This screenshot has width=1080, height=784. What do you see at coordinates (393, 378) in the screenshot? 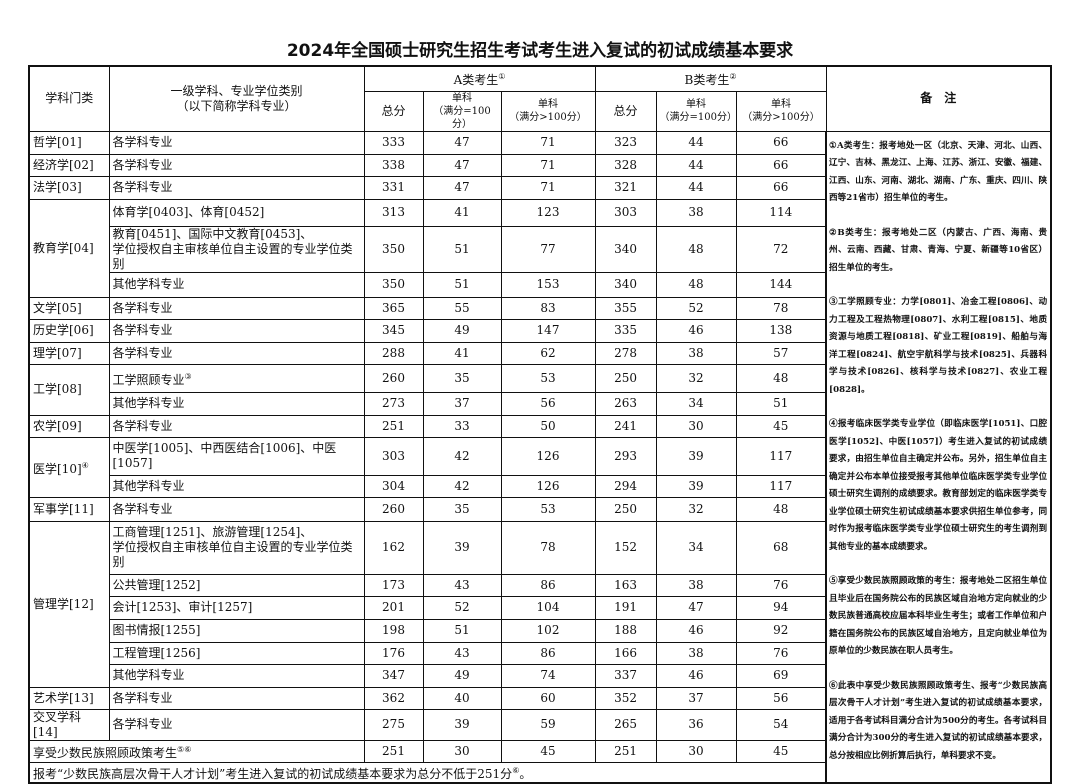
I see `score-cell: 260` at bounding box center [393, 378].